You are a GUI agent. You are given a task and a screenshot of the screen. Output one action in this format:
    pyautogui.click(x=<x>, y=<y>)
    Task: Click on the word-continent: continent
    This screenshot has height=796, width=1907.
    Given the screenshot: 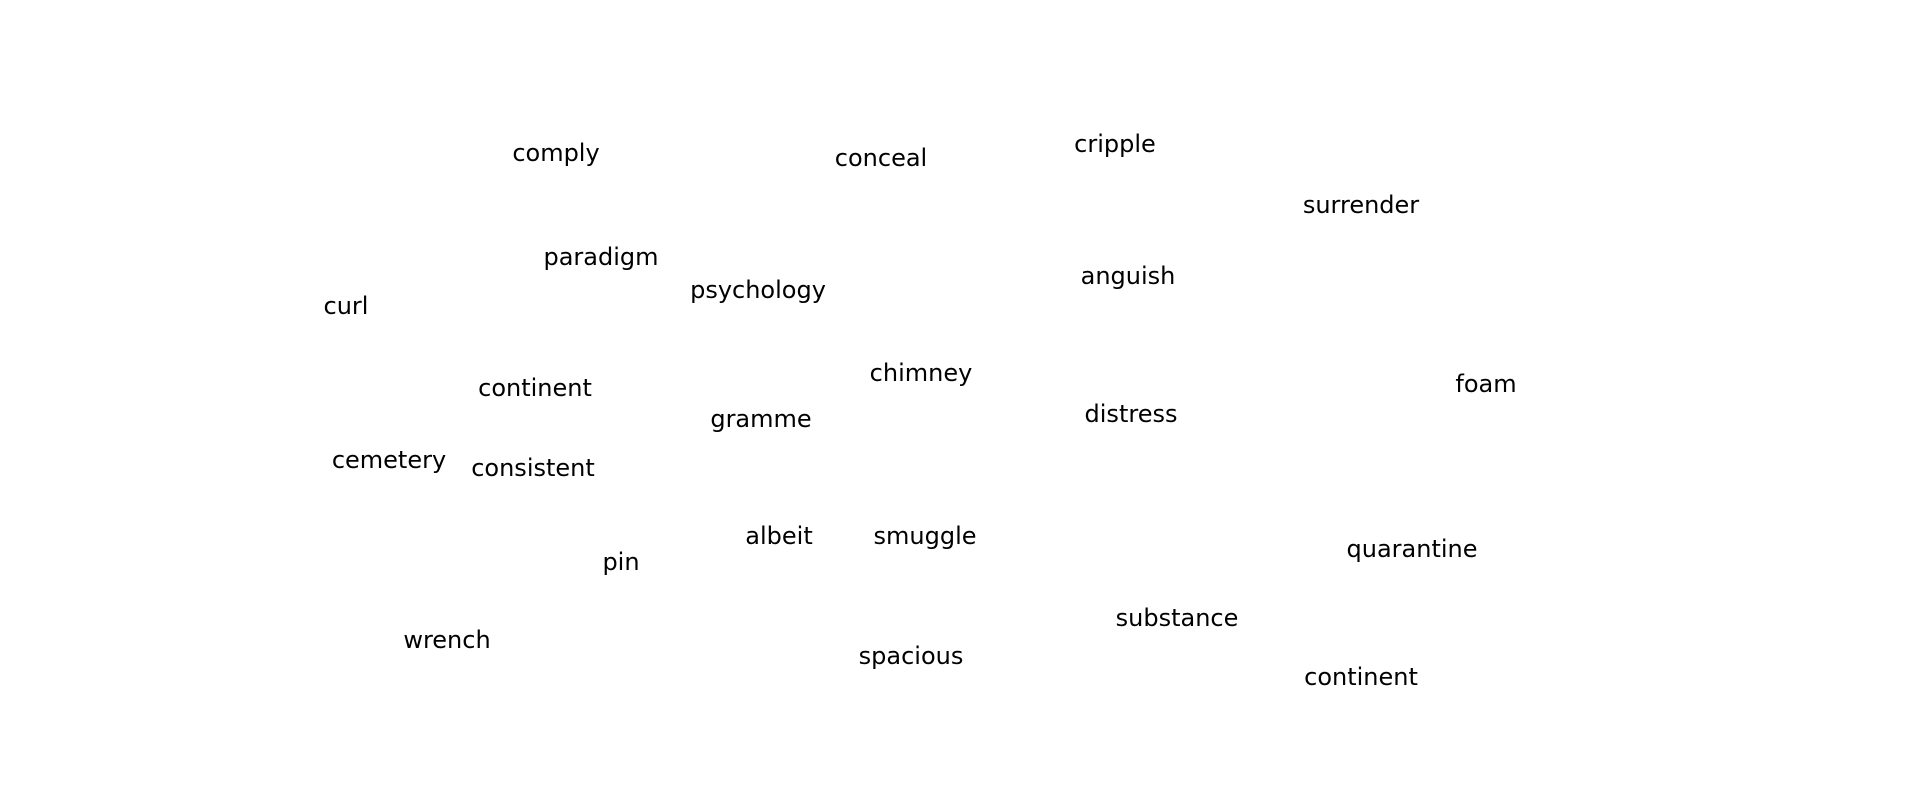 What is the action you would take?
    pyautogui.click(x=535, y=388)
    